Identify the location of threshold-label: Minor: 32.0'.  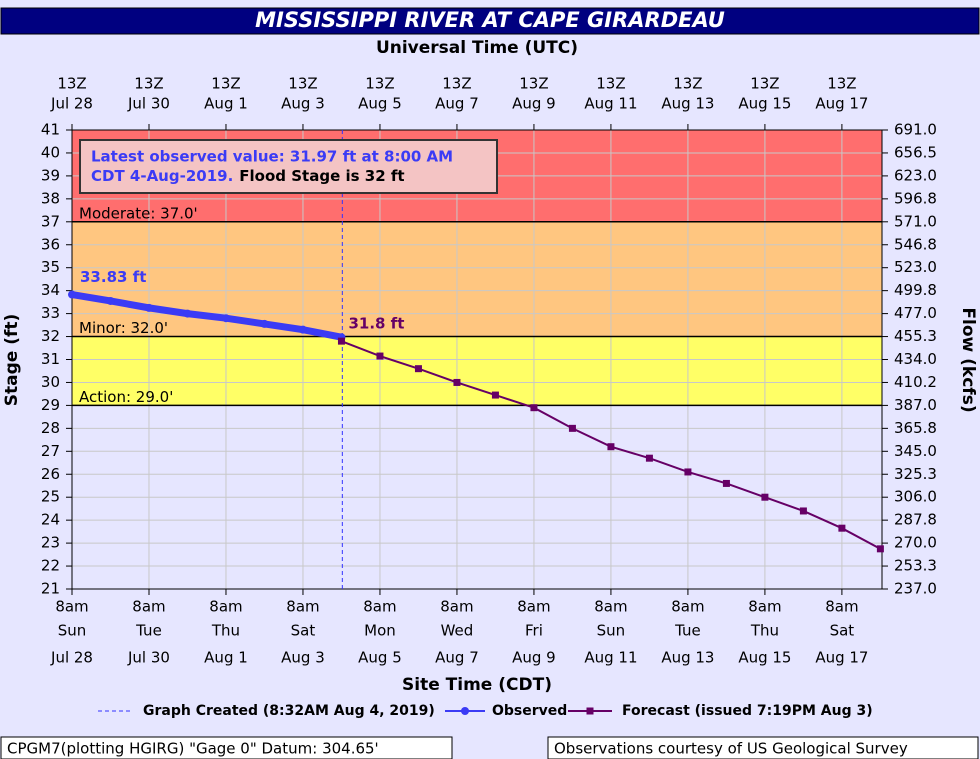
(123, 328).